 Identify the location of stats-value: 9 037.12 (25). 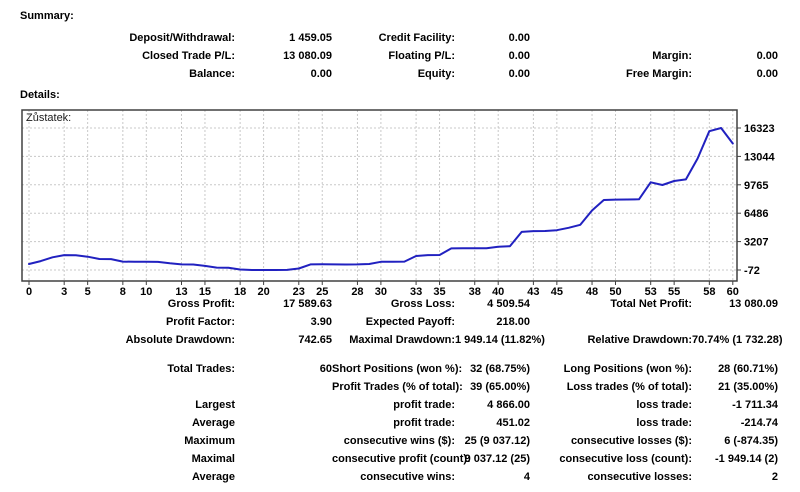
(497, 459).